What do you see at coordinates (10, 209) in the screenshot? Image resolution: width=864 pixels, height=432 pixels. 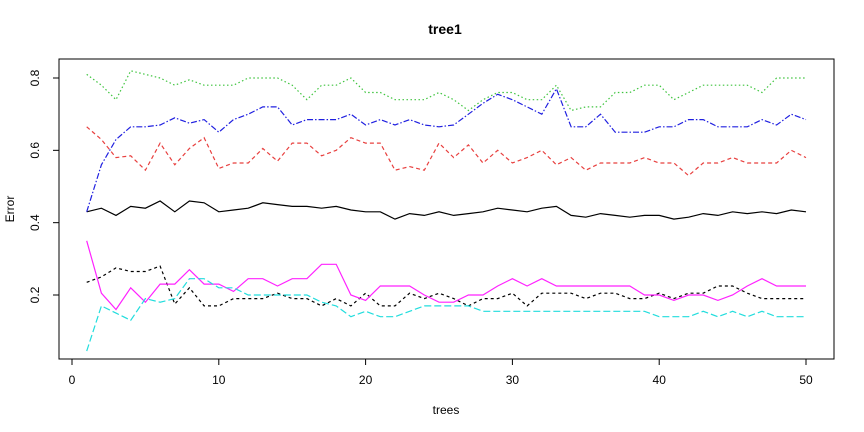 I see `y-axis-label: Error` at bounding box center [10, 209].